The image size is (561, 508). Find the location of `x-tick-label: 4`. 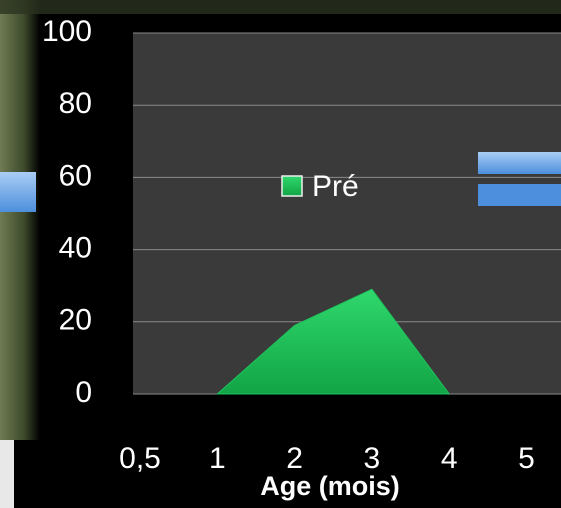

x-tick-label: 4 is located at coordinates (449, 458).